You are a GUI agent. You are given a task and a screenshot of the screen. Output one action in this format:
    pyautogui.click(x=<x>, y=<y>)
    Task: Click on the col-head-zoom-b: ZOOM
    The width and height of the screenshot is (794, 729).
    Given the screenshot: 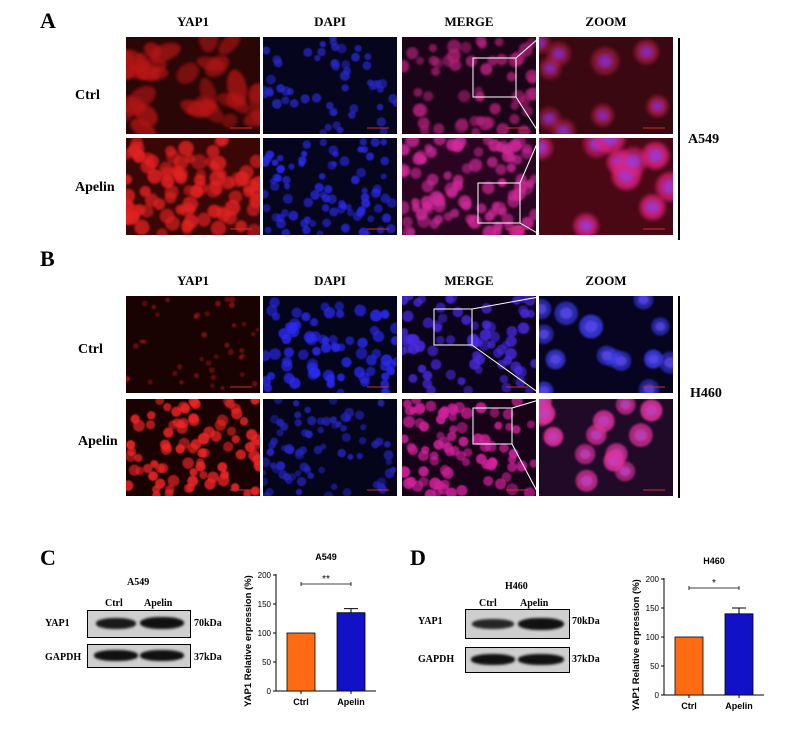 What is the action you would take?
    pyautogui.click(x=606, y=280)
    